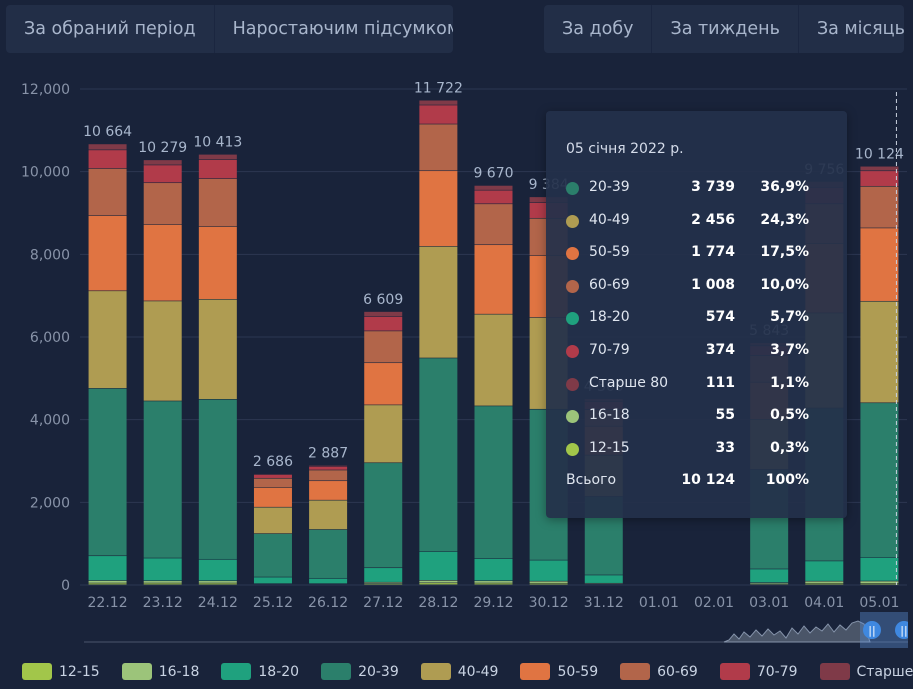 Image resolution: width=913 pixels, height=689 pixels. I want to click on legend-item: 18-20, so click(260, 671).